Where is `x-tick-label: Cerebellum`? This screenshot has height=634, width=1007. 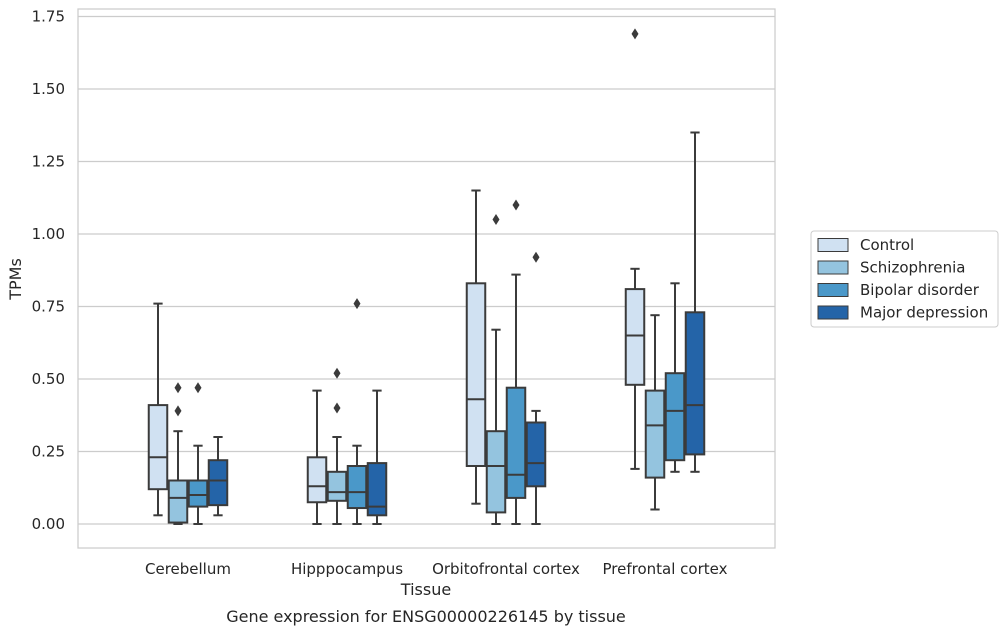
x-tick-label: Cerebellum is located at coordinates (188, 569).